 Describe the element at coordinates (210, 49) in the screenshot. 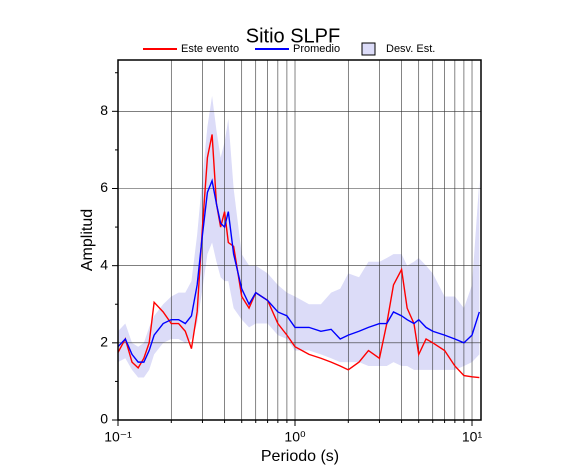

I see `legend-label: Este evento` at that location.